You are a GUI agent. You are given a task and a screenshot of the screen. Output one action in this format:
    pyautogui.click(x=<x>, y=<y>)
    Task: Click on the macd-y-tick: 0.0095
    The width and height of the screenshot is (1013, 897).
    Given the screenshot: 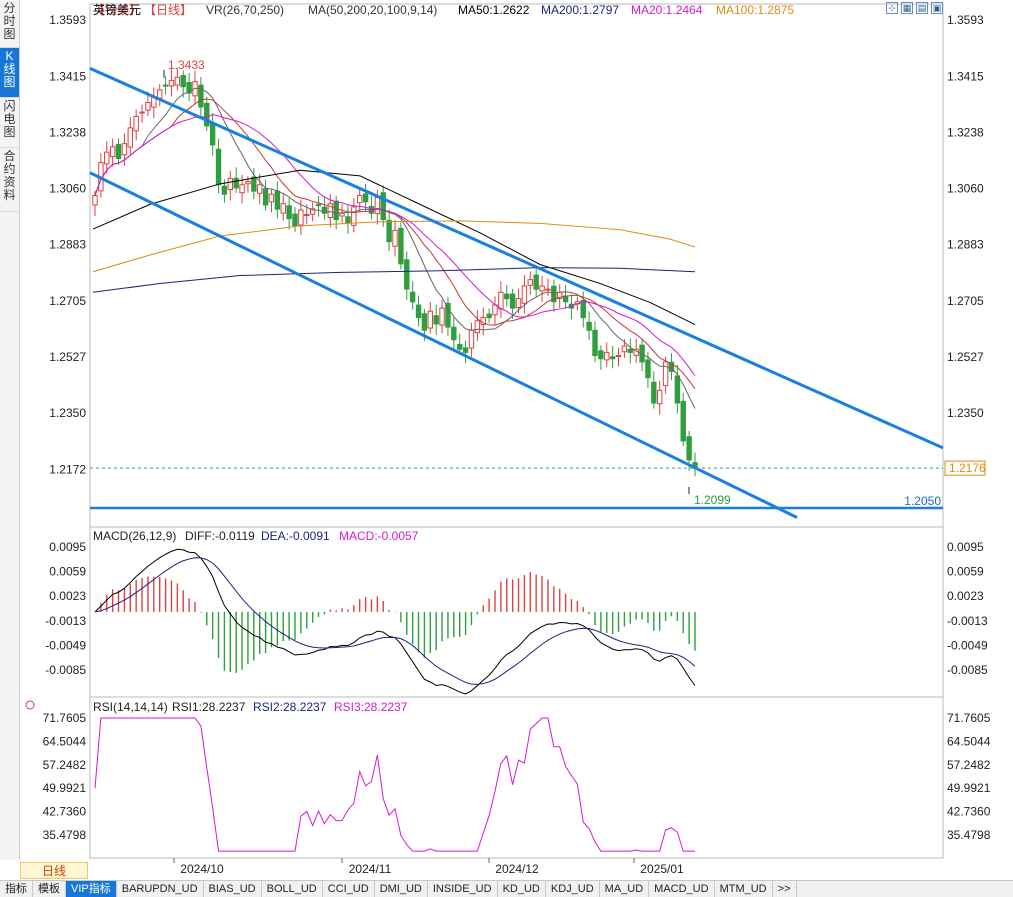 What is the action you would take?
    pyautogui.click(x=67, y=547)
    